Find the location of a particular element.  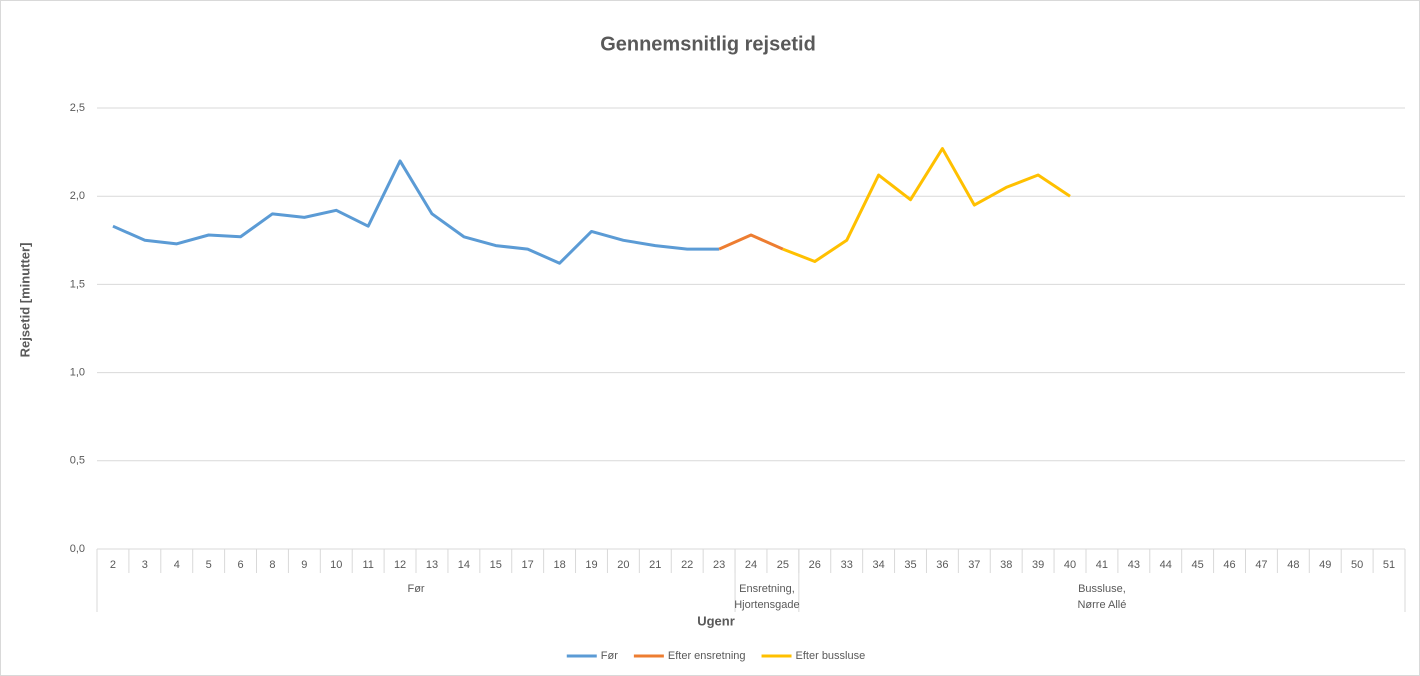

x-tick-label: 26 is located at coordinates (815, 565).